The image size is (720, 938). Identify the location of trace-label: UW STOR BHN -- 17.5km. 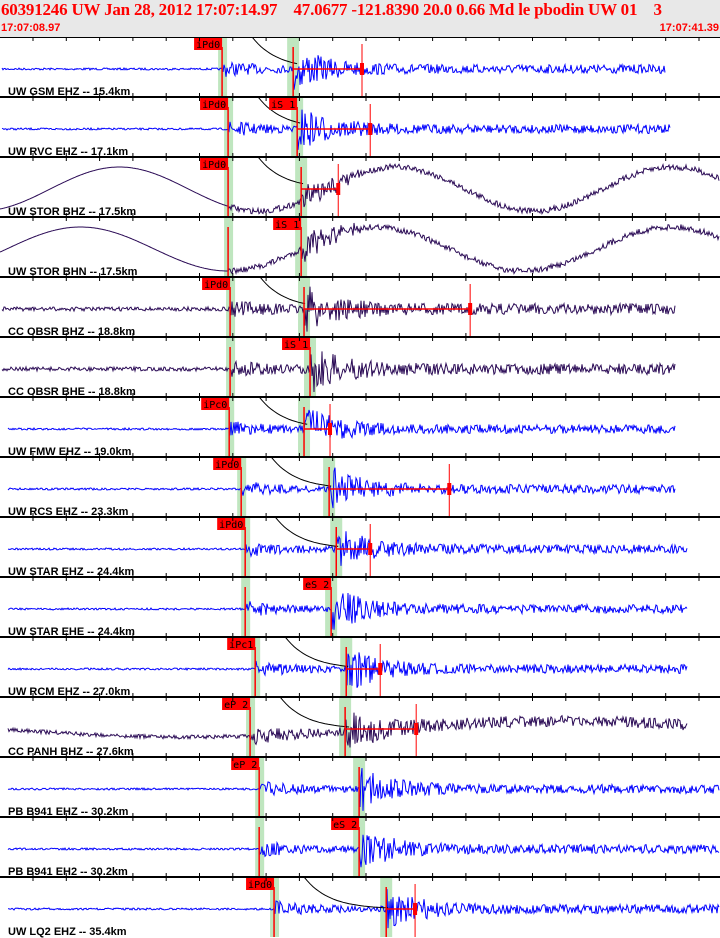
(73, 272).